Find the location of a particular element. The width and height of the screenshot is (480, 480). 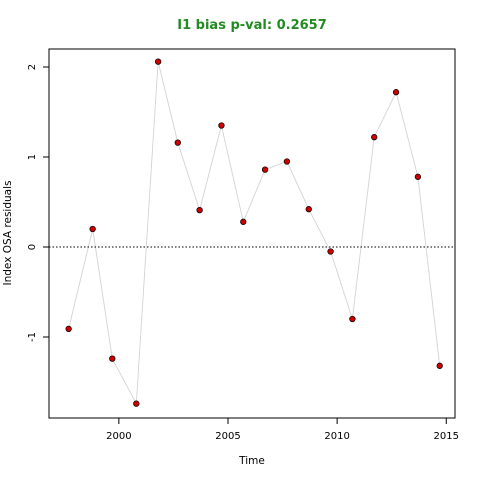

y-tick-label: -1 is located at coordinates (32, 337).